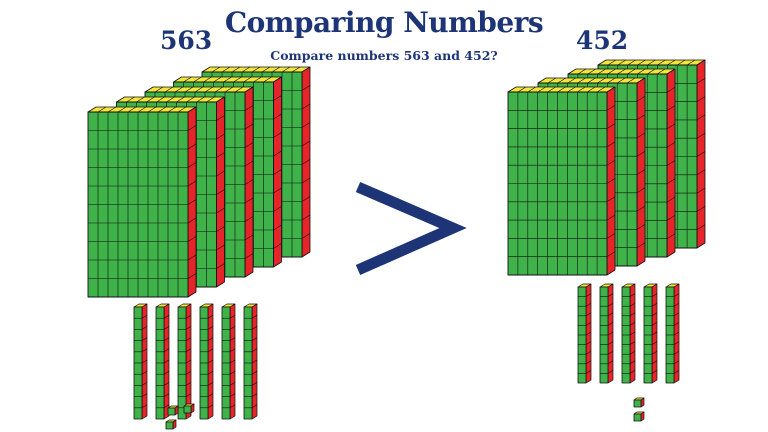 The width and height of the screenshot is (768, 432). Describe the element at coordinates (195, 361) in the screenshot. I see `left-tens-rods` at that location.